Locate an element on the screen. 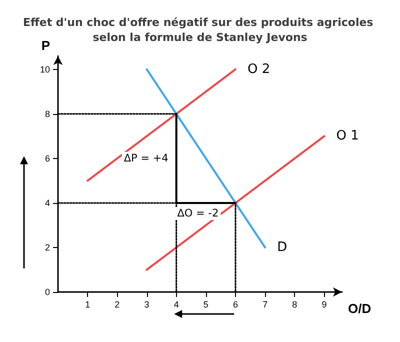  y-tick-label: 2 is located at coordinates (47, 247).